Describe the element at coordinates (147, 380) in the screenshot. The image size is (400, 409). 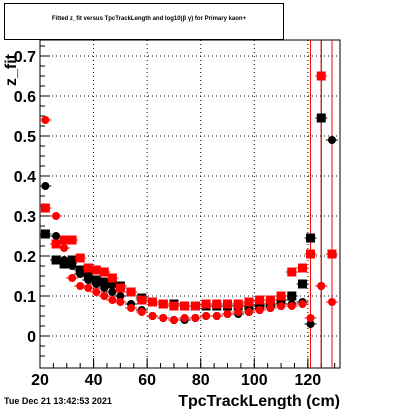
I see `x-tick-label: 60` at that location.